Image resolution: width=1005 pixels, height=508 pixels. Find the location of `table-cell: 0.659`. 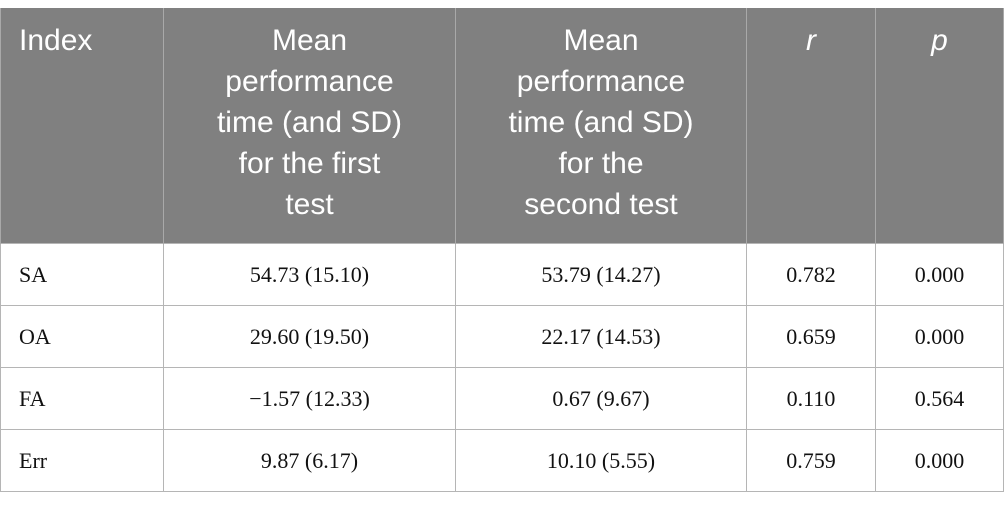

table-cell: 0.659 is located at coordinates (811, 336).